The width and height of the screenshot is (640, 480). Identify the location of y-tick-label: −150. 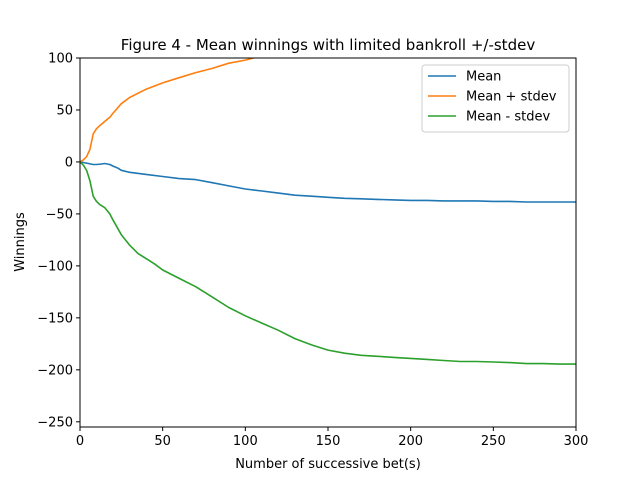
(55, 318).